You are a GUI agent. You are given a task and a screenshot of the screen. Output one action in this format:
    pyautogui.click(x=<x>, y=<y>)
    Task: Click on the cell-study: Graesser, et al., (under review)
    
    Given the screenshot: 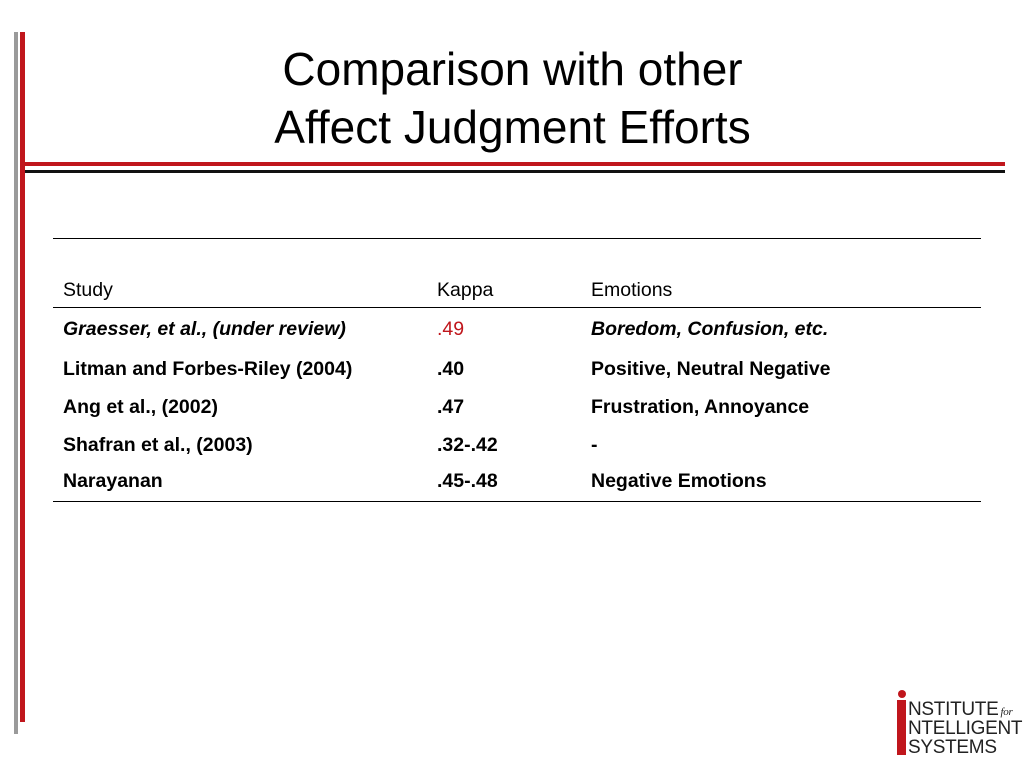 What is the action you would take?
    pyautogui.click(x=204, y=328)
    